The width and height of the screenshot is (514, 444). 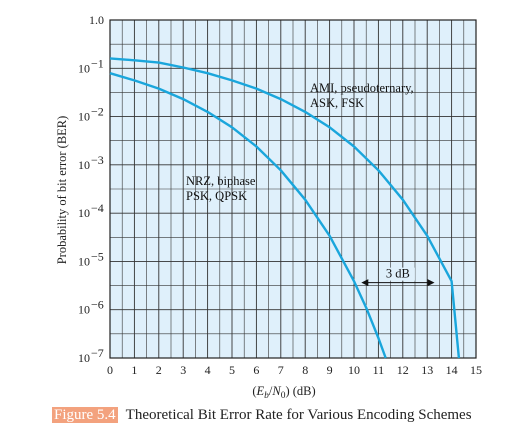 What do you see at coordinates (134, 370) in the screenshot?
I see `x-tick-label: 1` at bounding box center [134, 370].